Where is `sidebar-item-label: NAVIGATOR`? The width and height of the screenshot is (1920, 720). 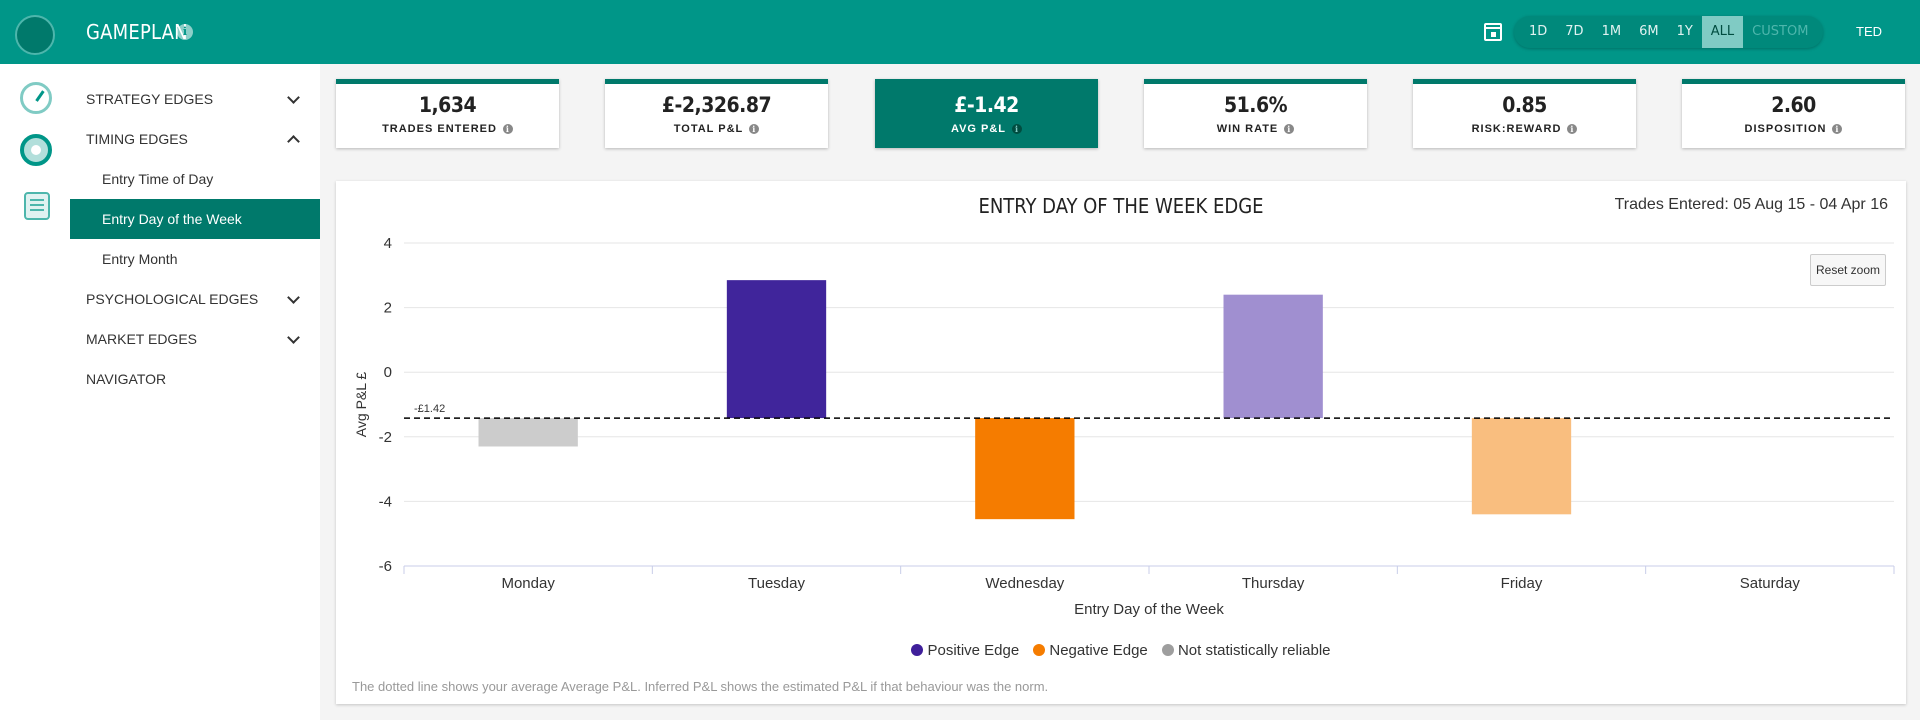
sidebar-item-label: NAVIGATOR is located at coordinates (126, 379).